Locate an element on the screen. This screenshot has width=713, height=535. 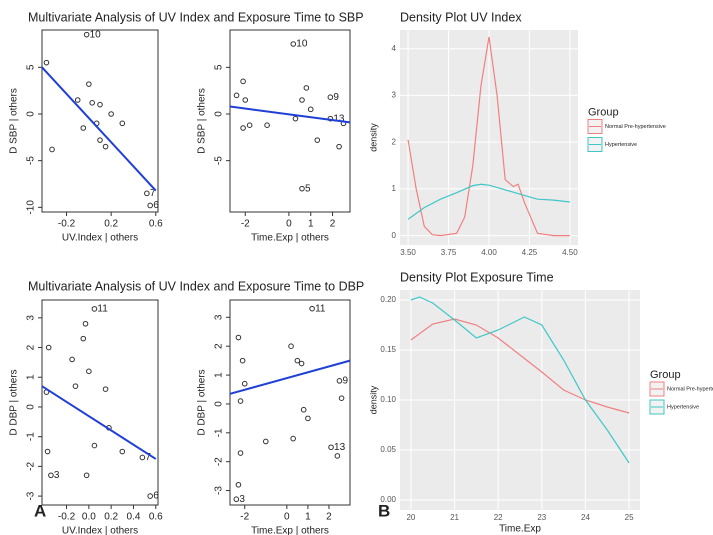
y-tick-label: 4 is located at coordinates (394, 48).